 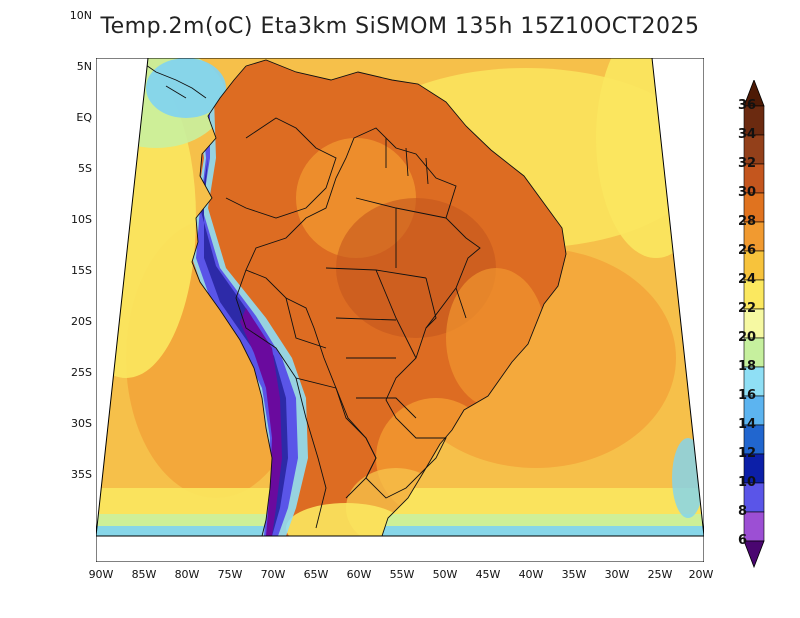 What do you see at coordinates (84, 66) in the screenshot?
I see `lat-label-5n: 5N` at bounding box center [84, 66].